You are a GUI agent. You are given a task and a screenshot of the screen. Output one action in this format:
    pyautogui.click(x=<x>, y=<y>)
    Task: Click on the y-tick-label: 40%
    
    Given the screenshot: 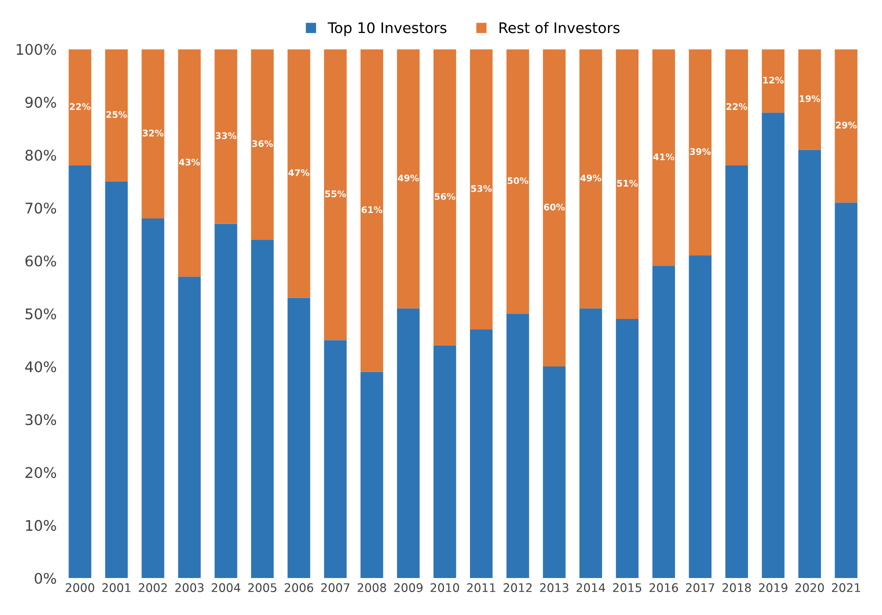 What is the action you would take?
    pyautogui.click(x=40, y=366)
    